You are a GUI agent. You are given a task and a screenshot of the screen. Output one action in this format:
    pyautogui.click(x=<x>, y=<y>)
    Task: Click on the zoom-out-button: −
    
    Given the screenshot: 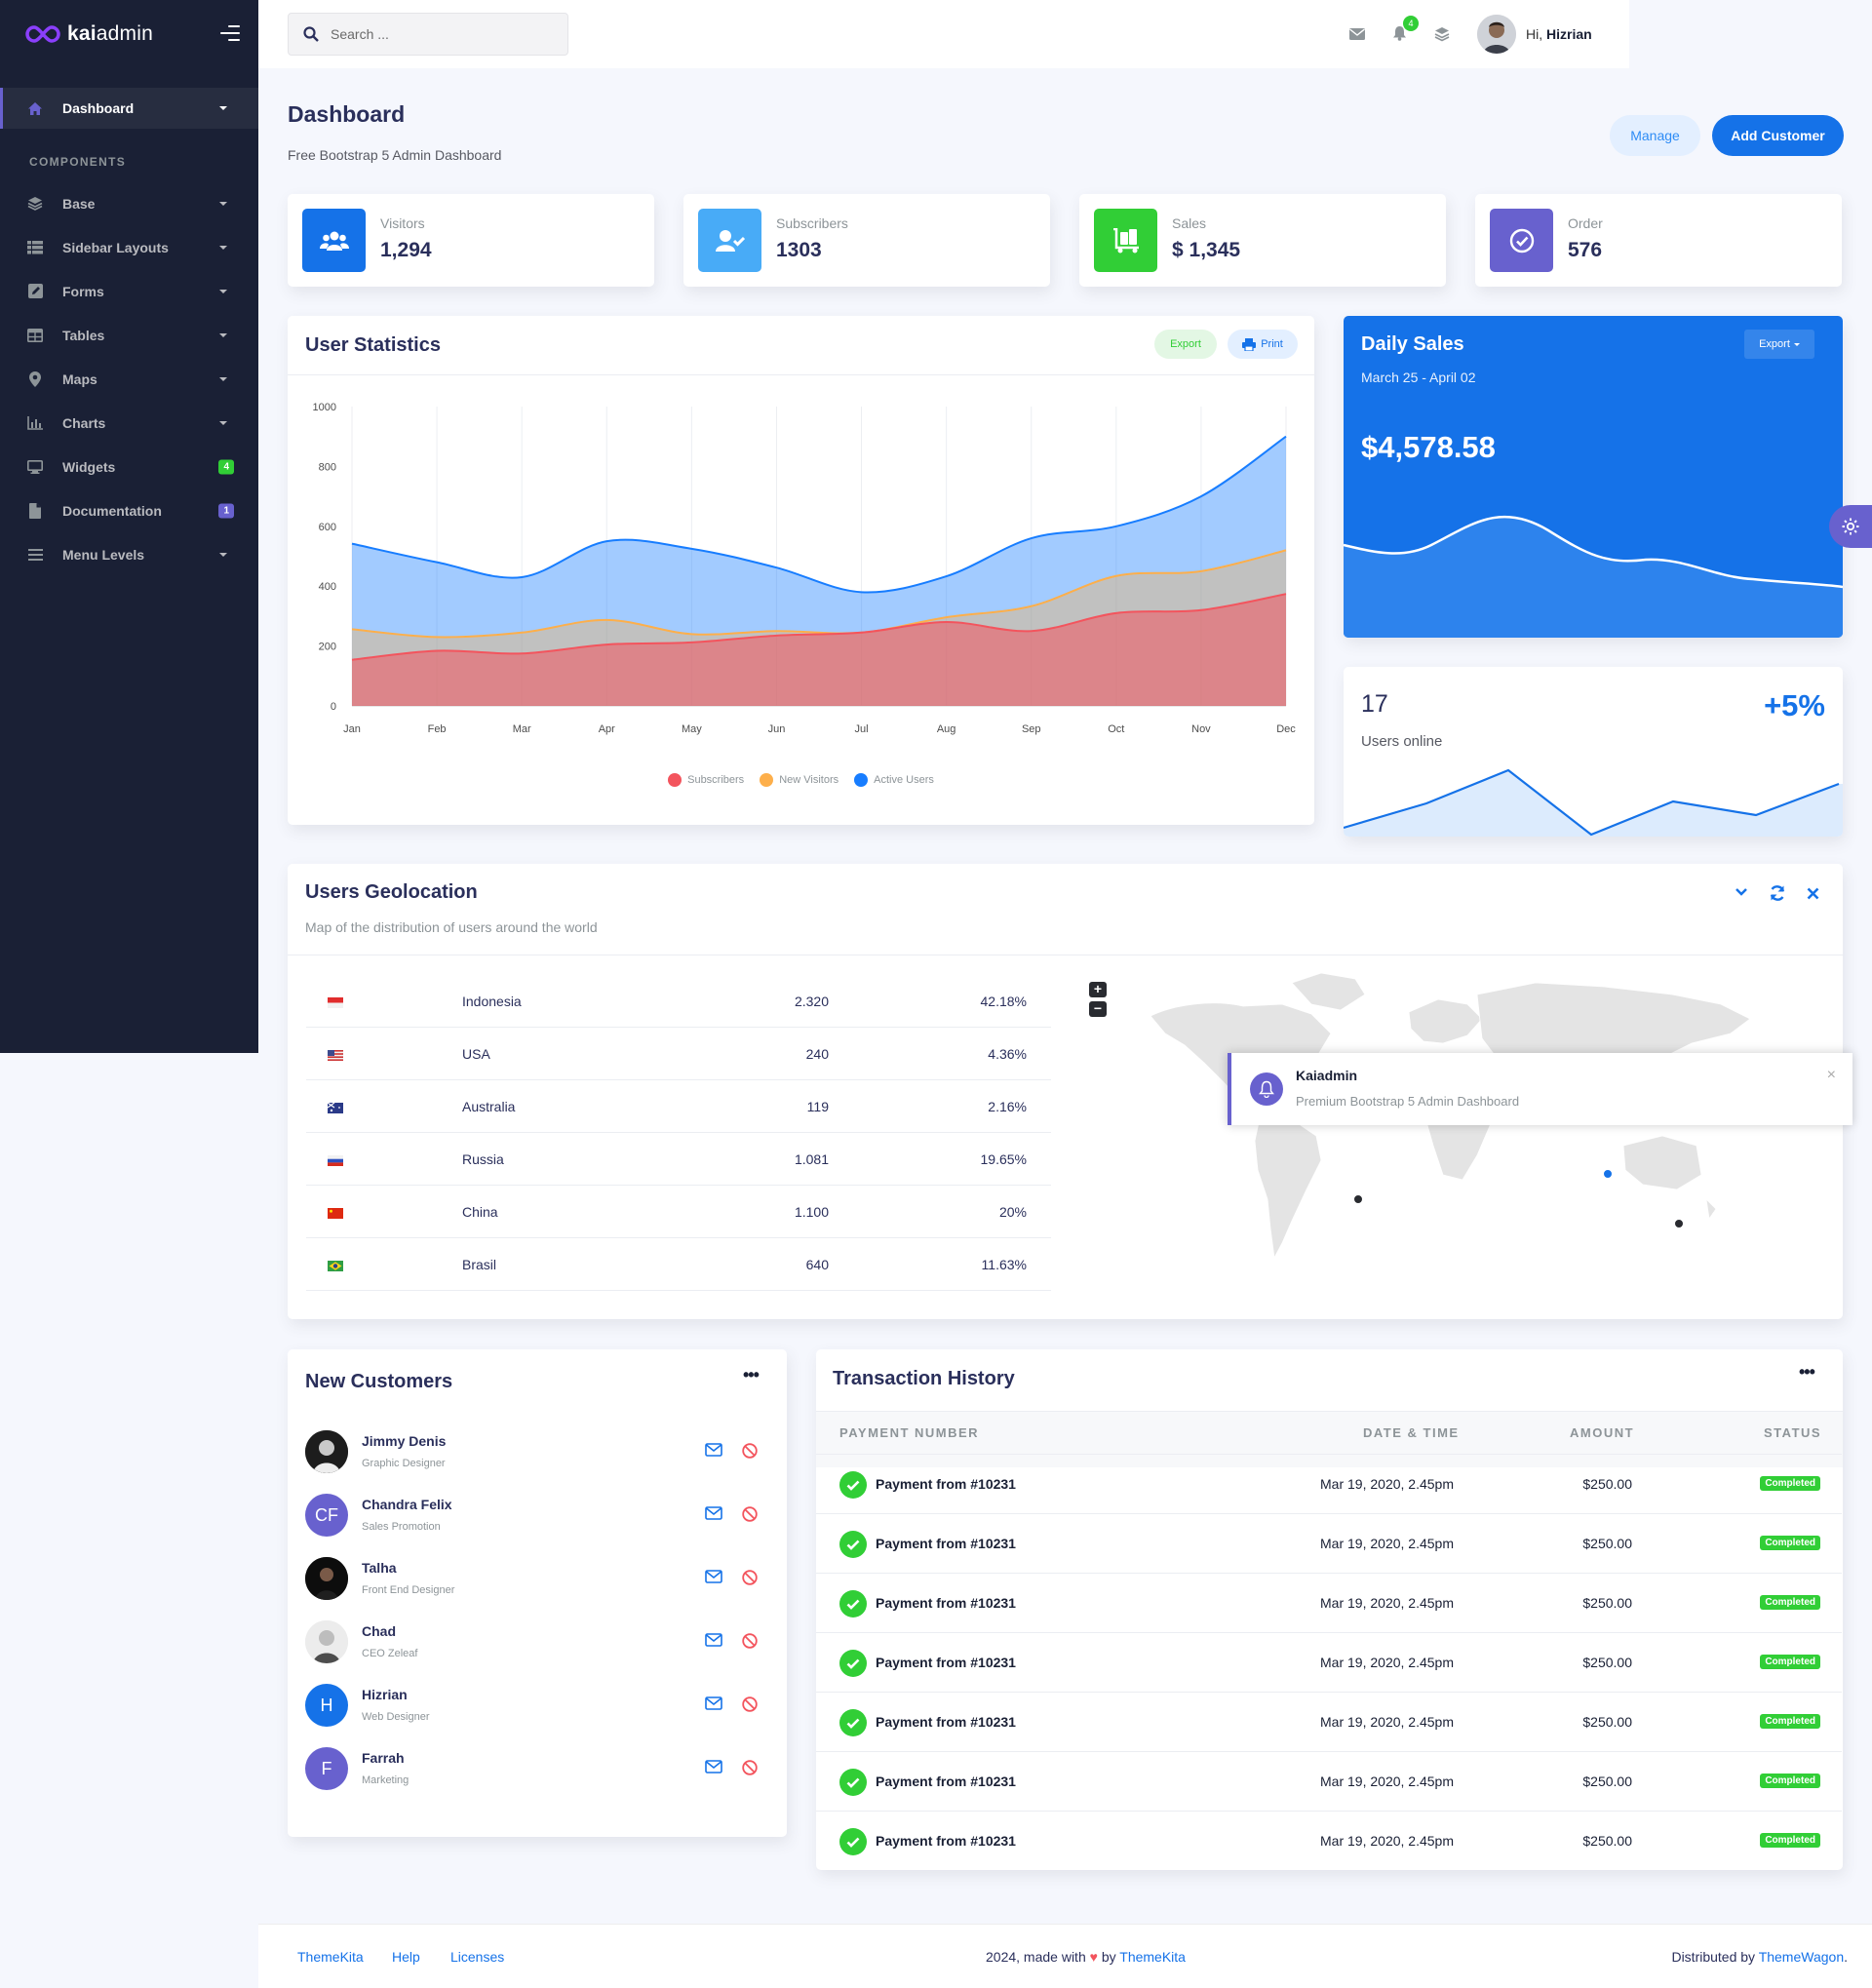 What is the action you would take?
    pyautogui.click(x=1098, y=1009)
    